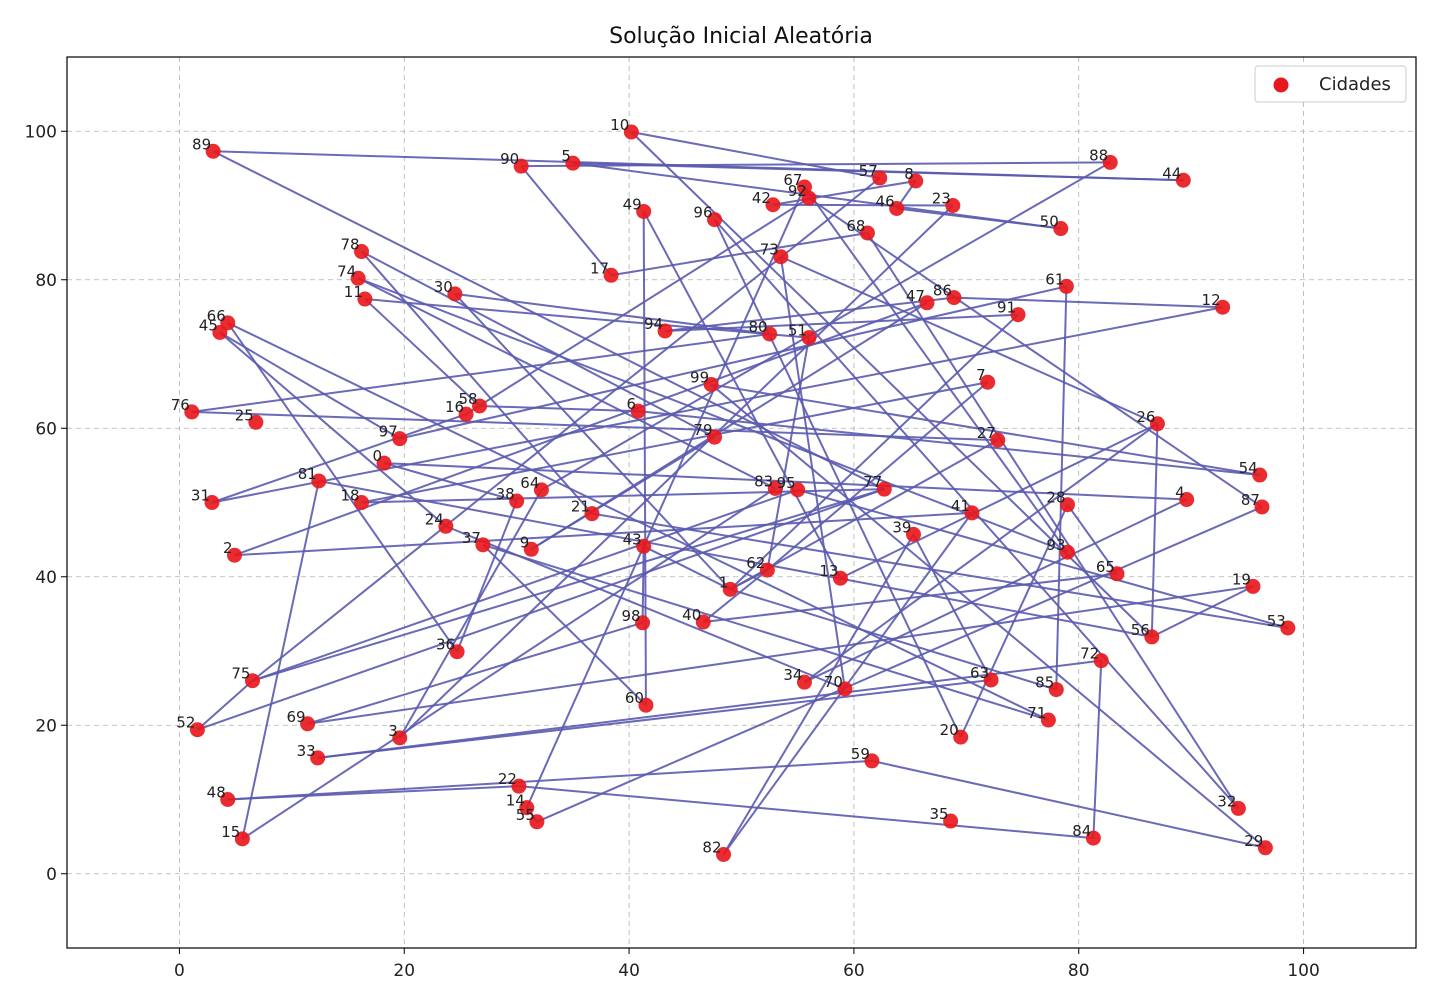 The image size is (1436, 998). Describe the element at coordinates (1055, 498) in the screenshot. I see `city-label-28: 28` at that location.